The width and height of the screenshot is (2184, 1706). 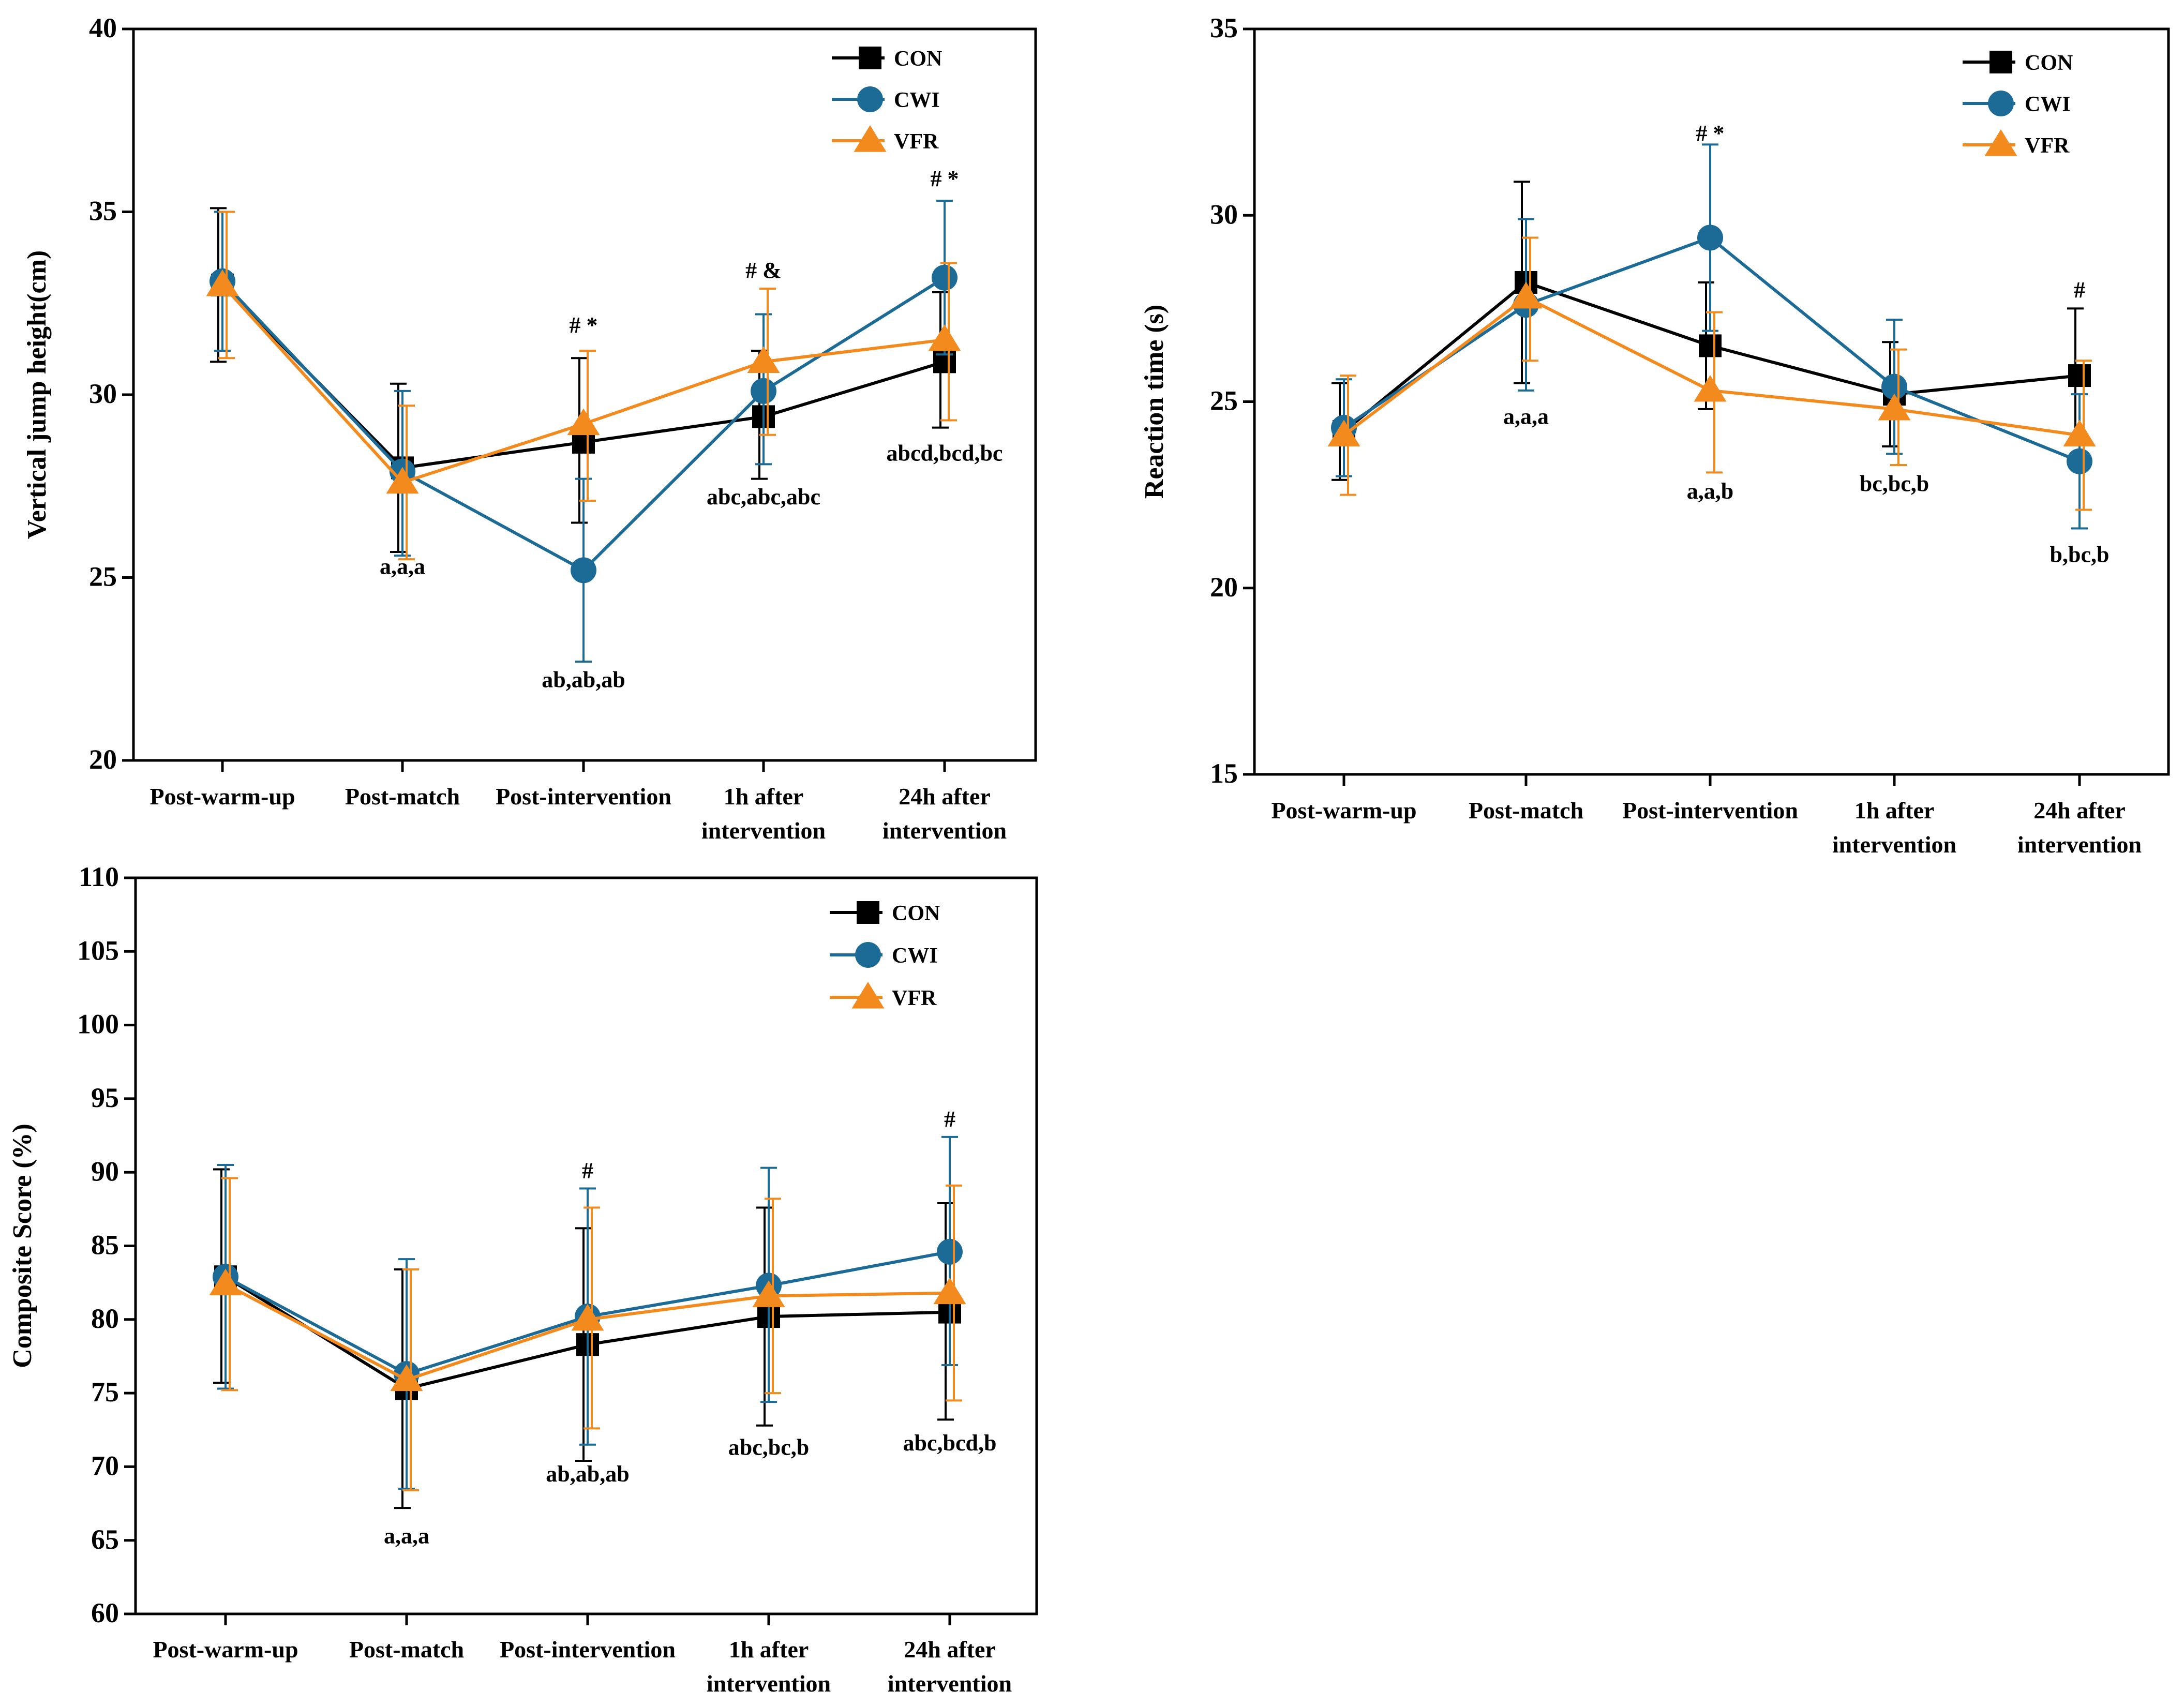 What do you see at coordinates (105, 1318) in the screenshot?
I see `y-tick-label: 80` at bounding box center [105, 1318].